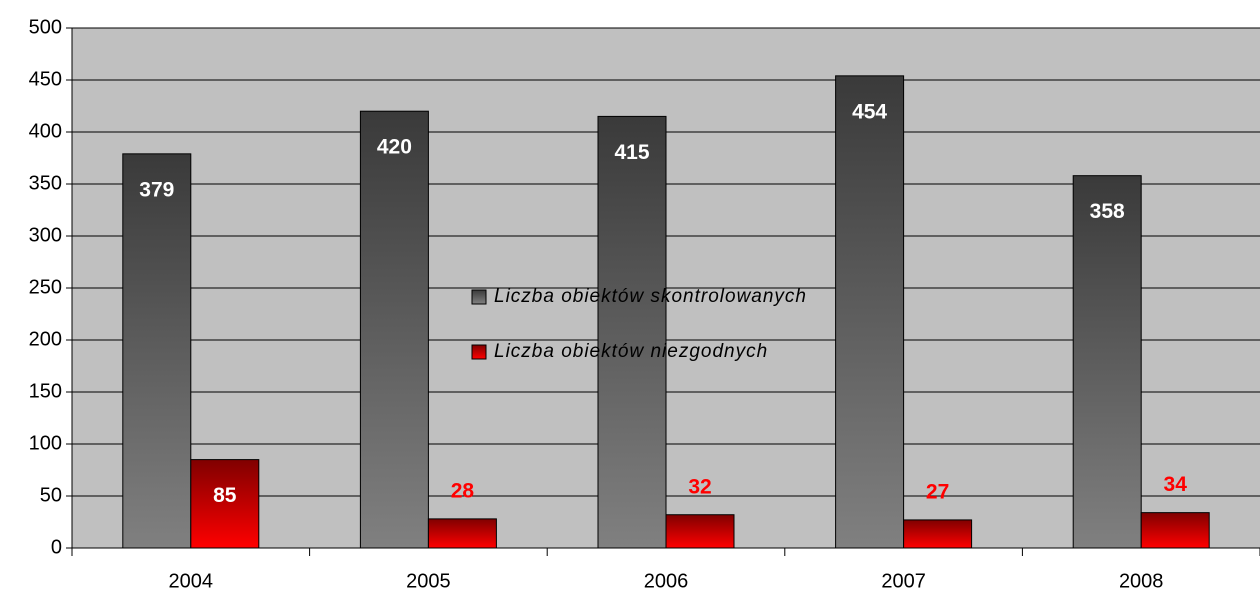 This screenshot has height=594, width=1260. I want to click on y-tick-label: 0, so click(56, 547).